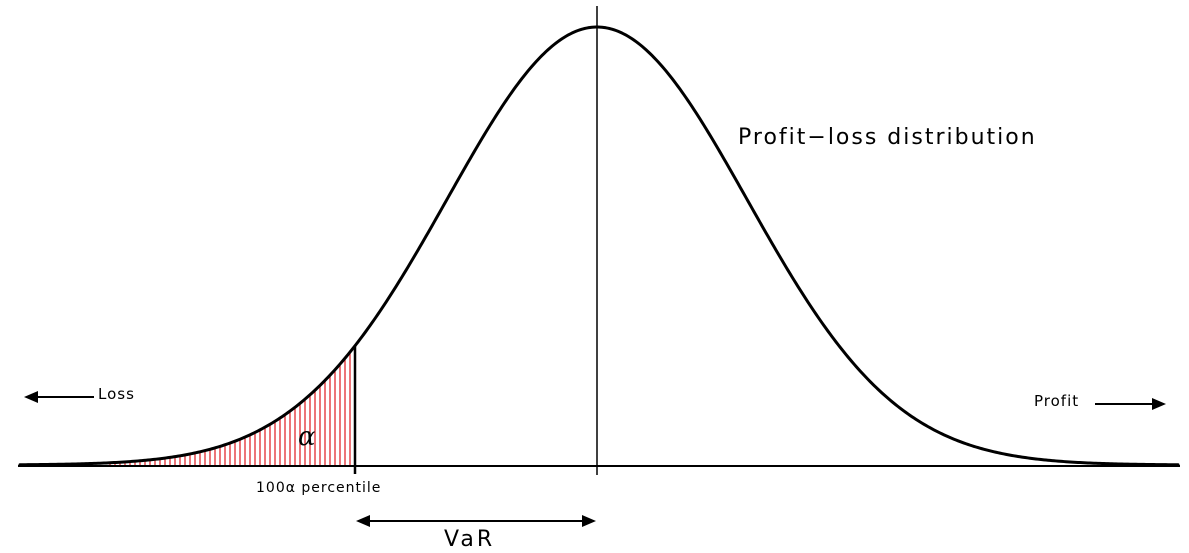 Image resolution: width=1189 pixels, height=553 pixels. I want to click on profit-label: Profit, so click(1056, 401).